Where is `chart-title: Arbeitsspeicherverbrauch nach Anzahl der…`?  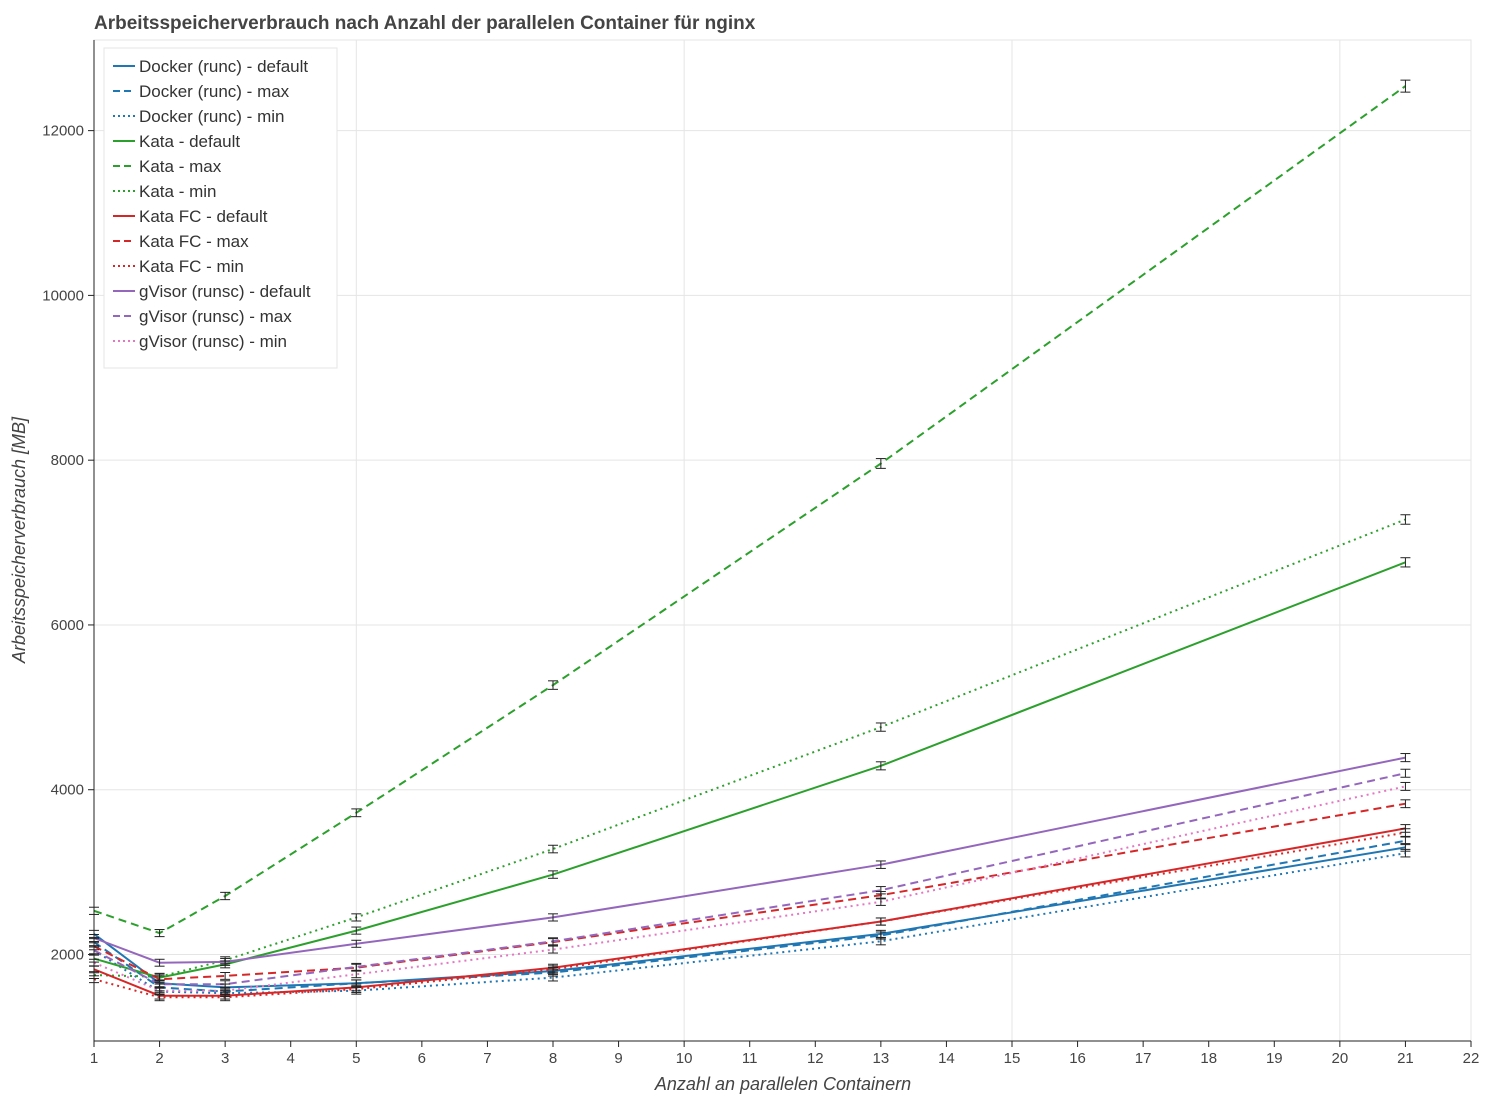
chart-title: Arbeitsspeicherverbrauch nach Anzahl der… is located at coordinates (425, 23).